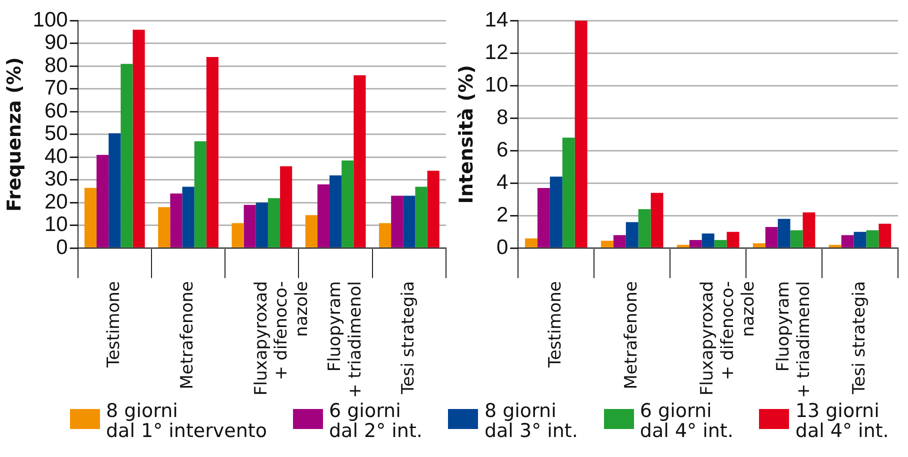 This screenshot has height=457, width=908. I want to click on y-tick-label: 2, so click(502, 214).